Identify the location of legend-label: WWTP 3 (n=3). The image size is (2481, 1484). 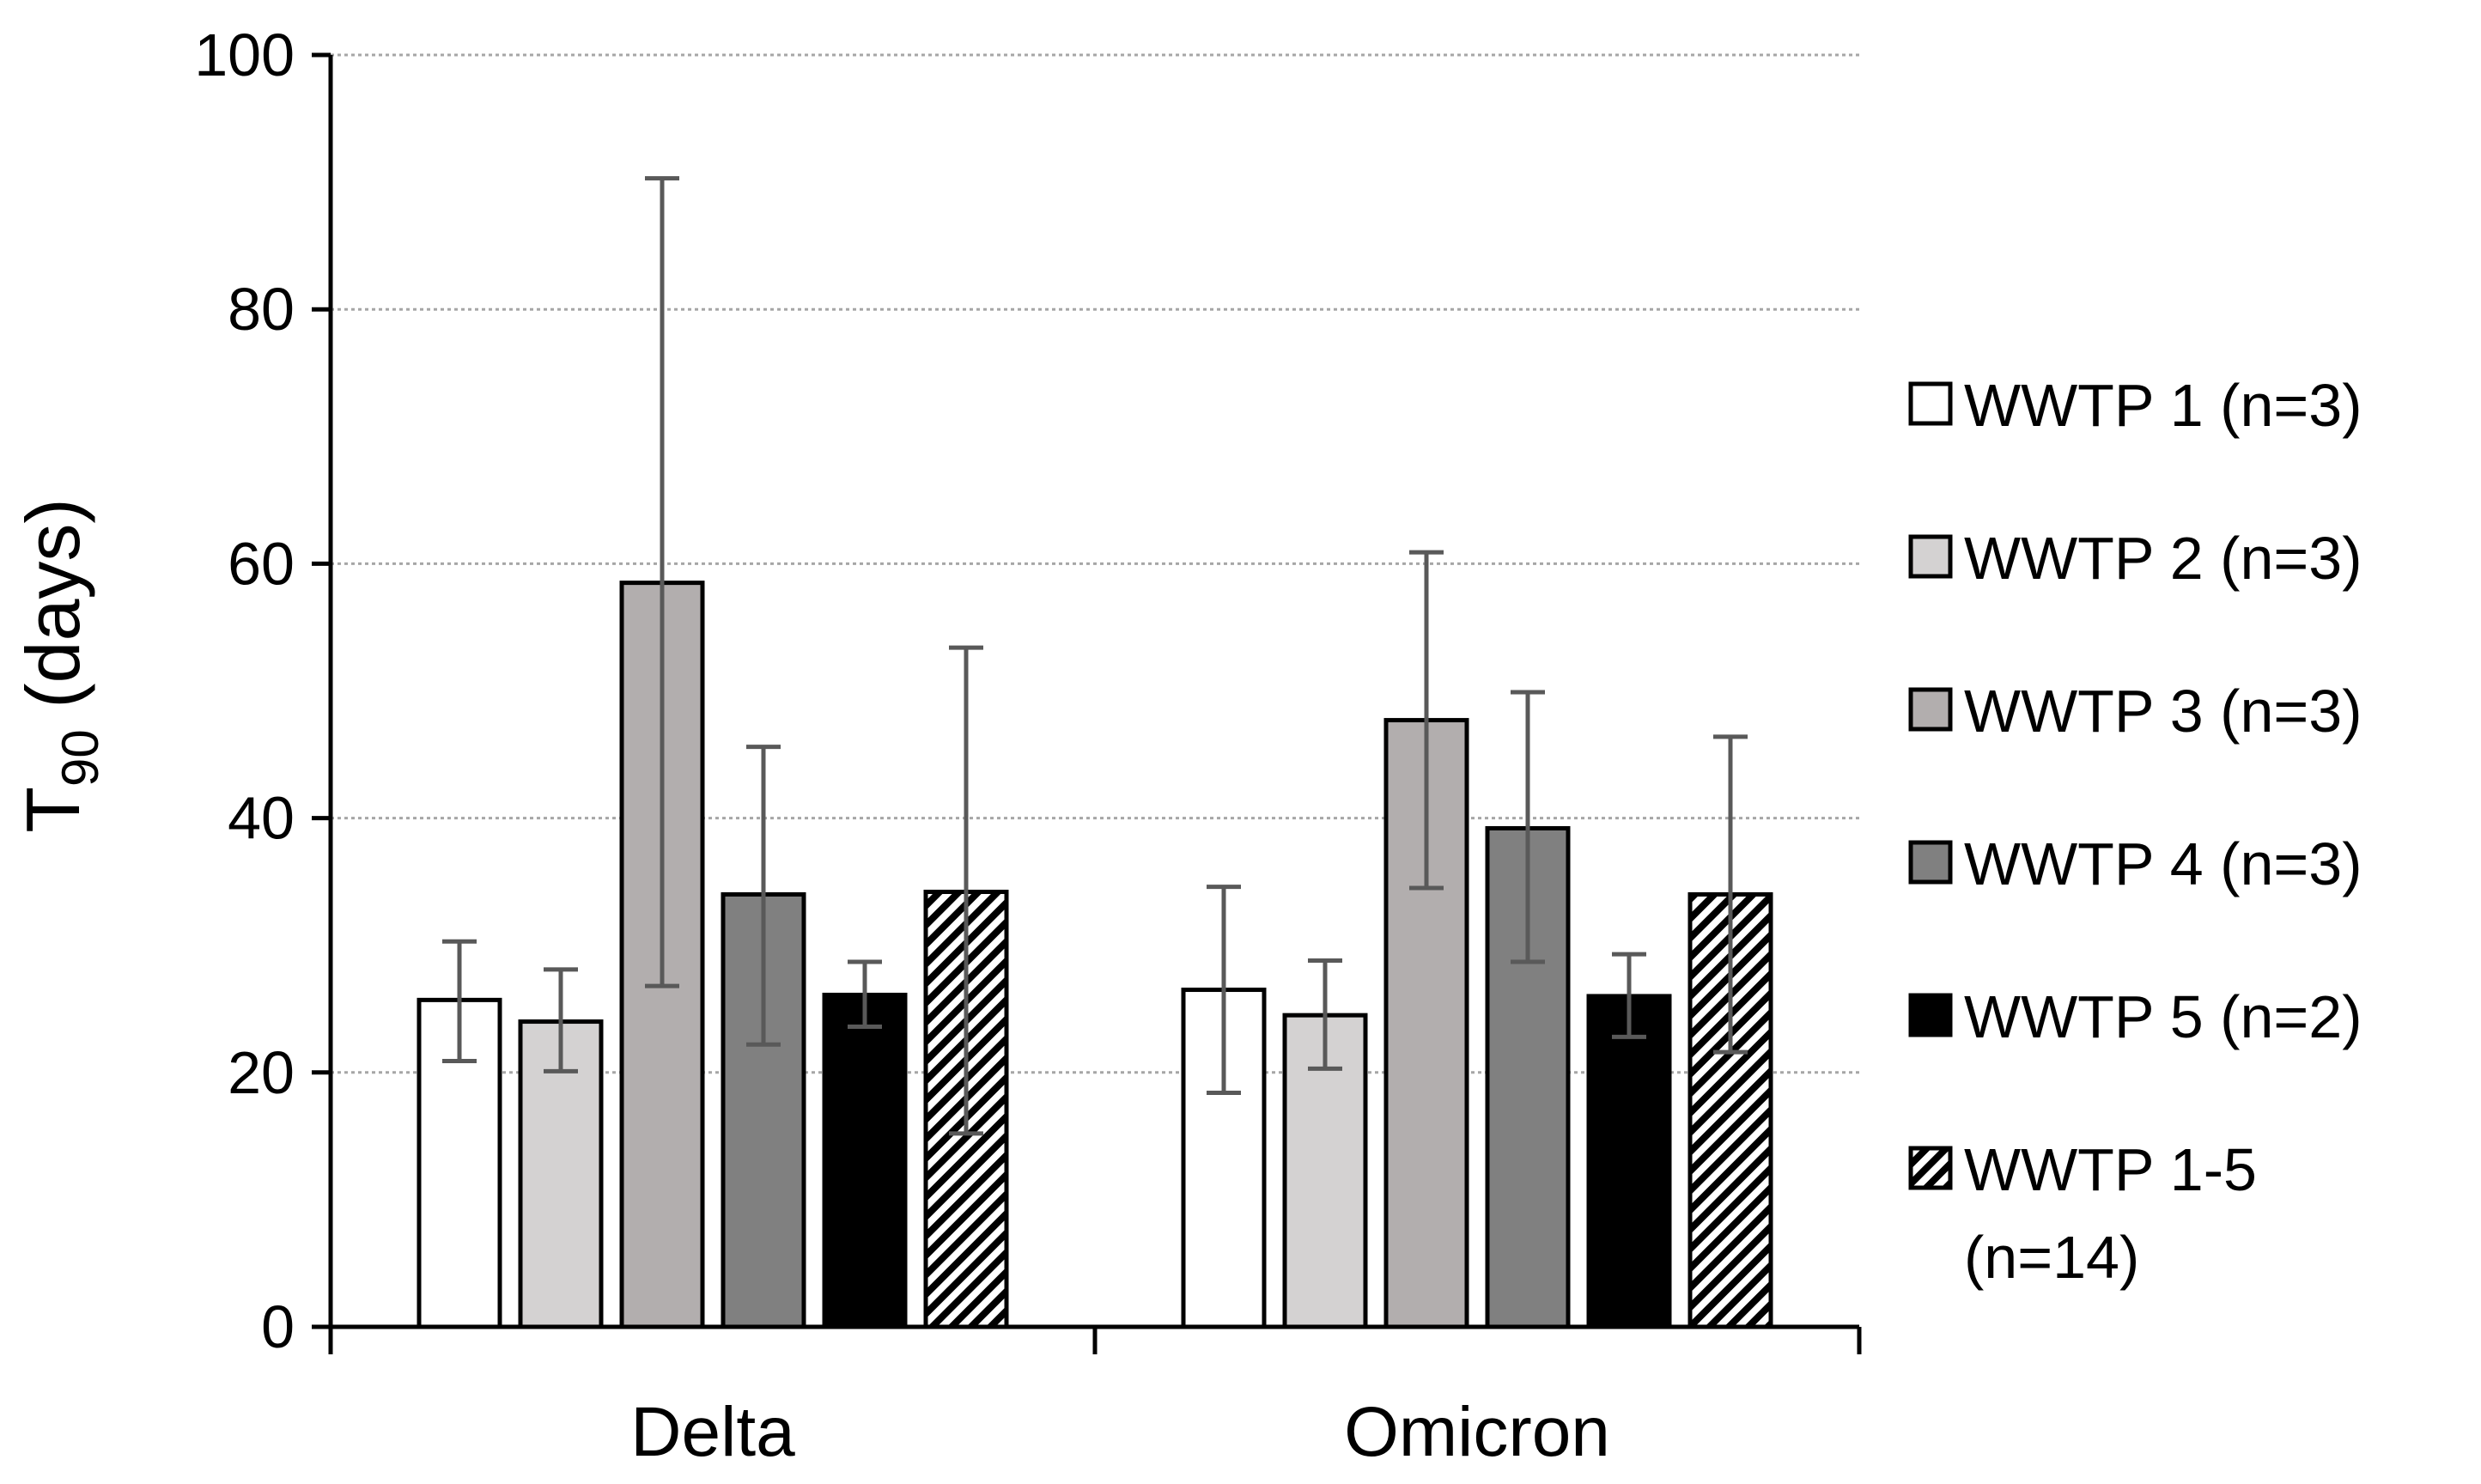
(2163, 711).